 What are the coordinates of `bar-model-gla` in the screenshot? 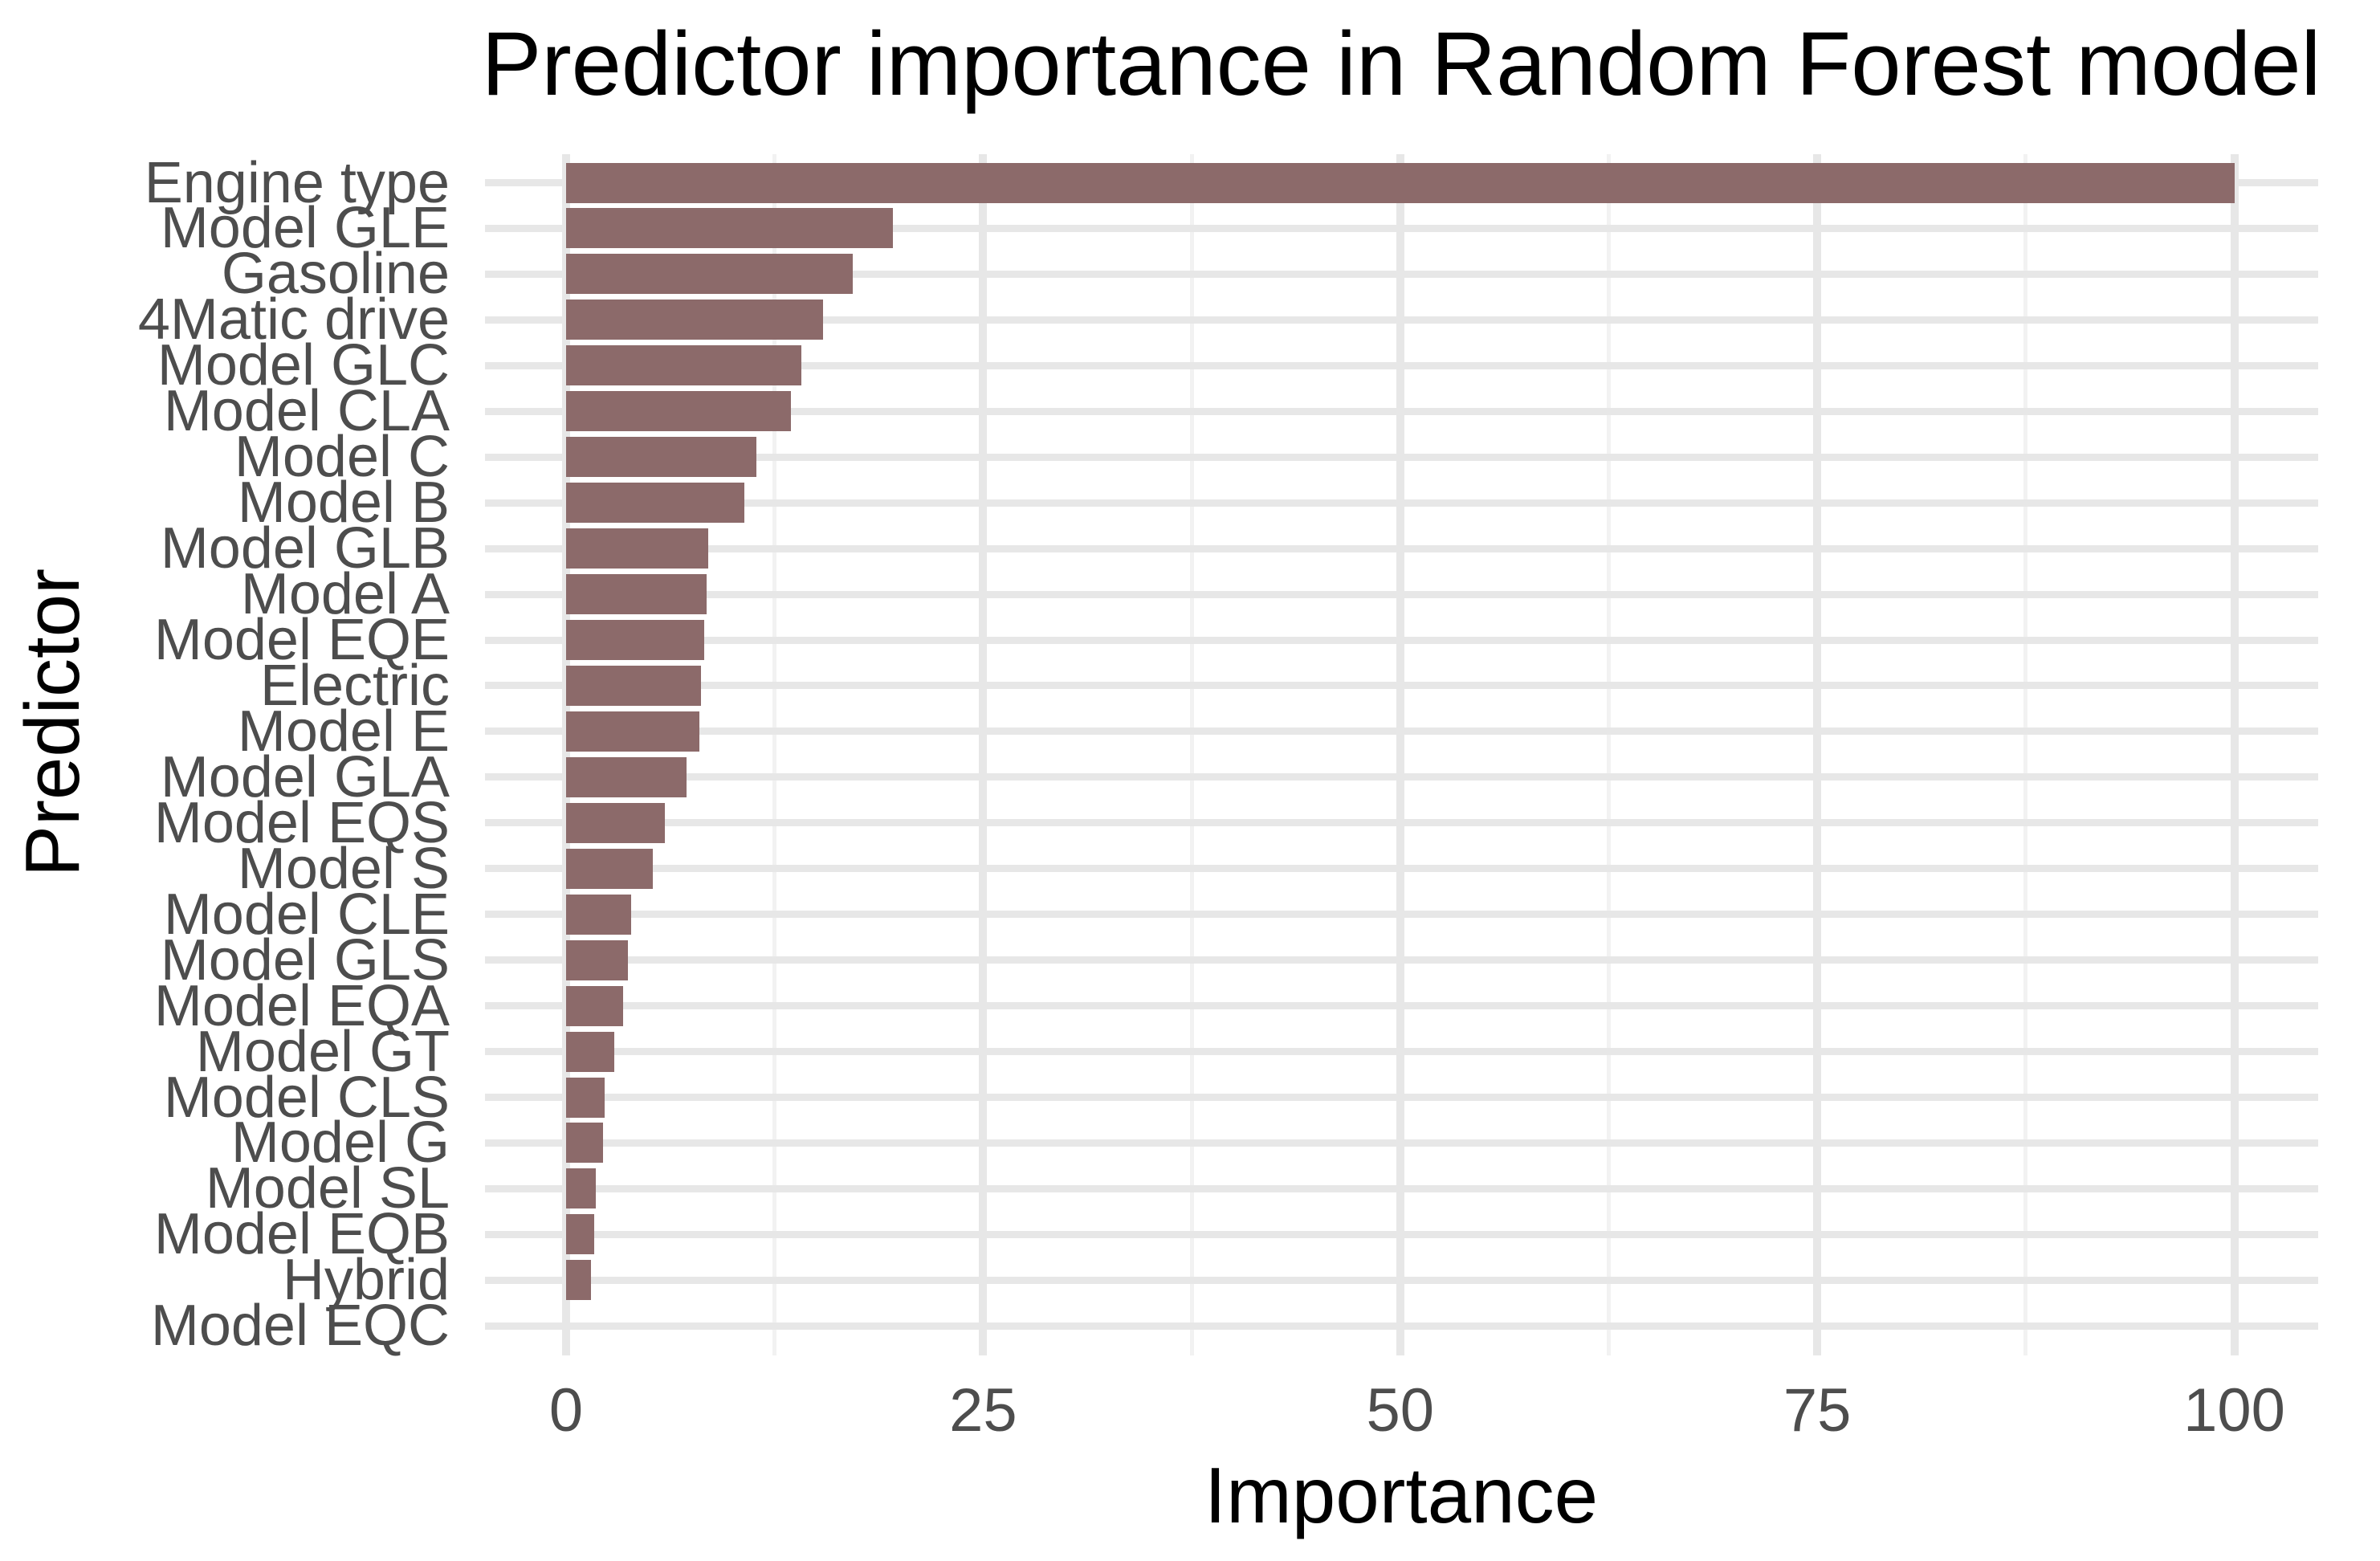 It's located at (626, 776).